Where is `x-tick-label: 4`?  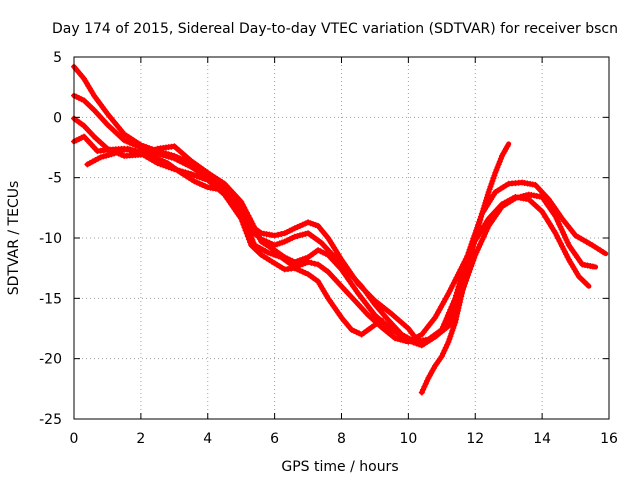
x-tick-label: 4 is located at coordinates (207, 439).